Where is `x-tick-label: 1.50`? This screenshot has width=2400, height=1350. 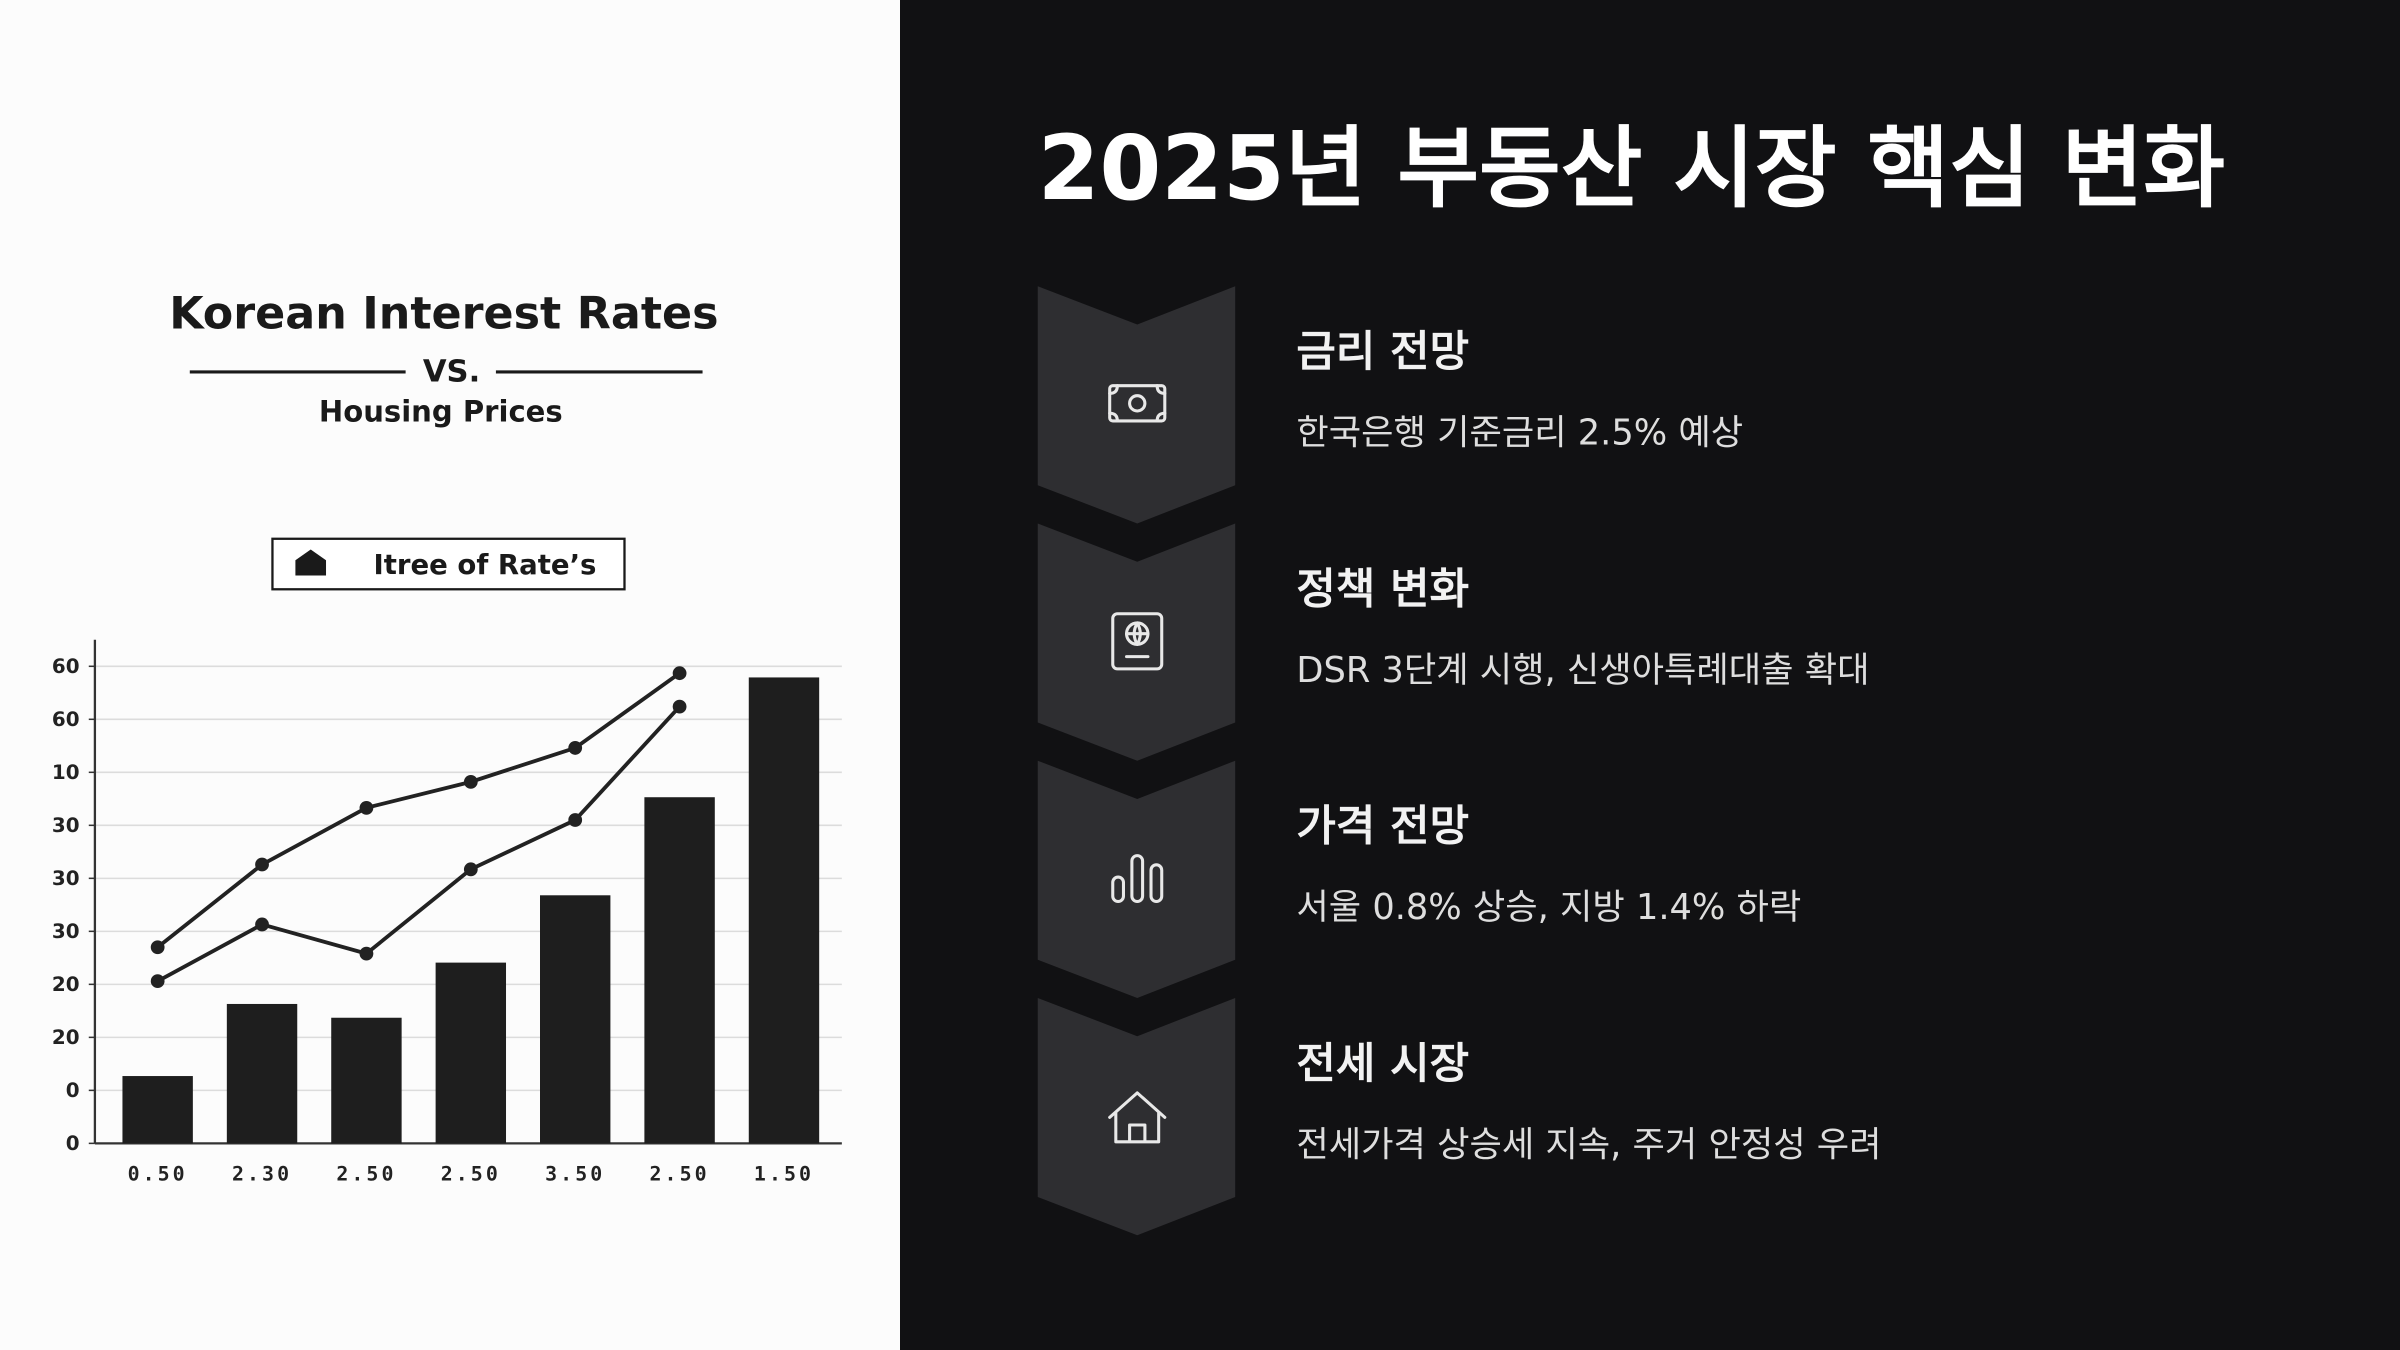 x-tick-label: 1.50 is located at coordinates (784, 1173).